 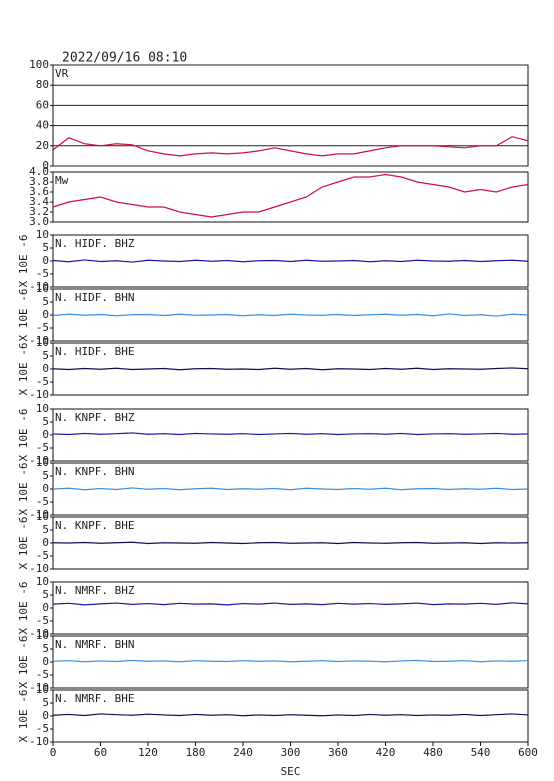 What do you see at coordinates (62, 73) in the screenshot?
I see `series-label: VR` at bounding box center [62, 73].